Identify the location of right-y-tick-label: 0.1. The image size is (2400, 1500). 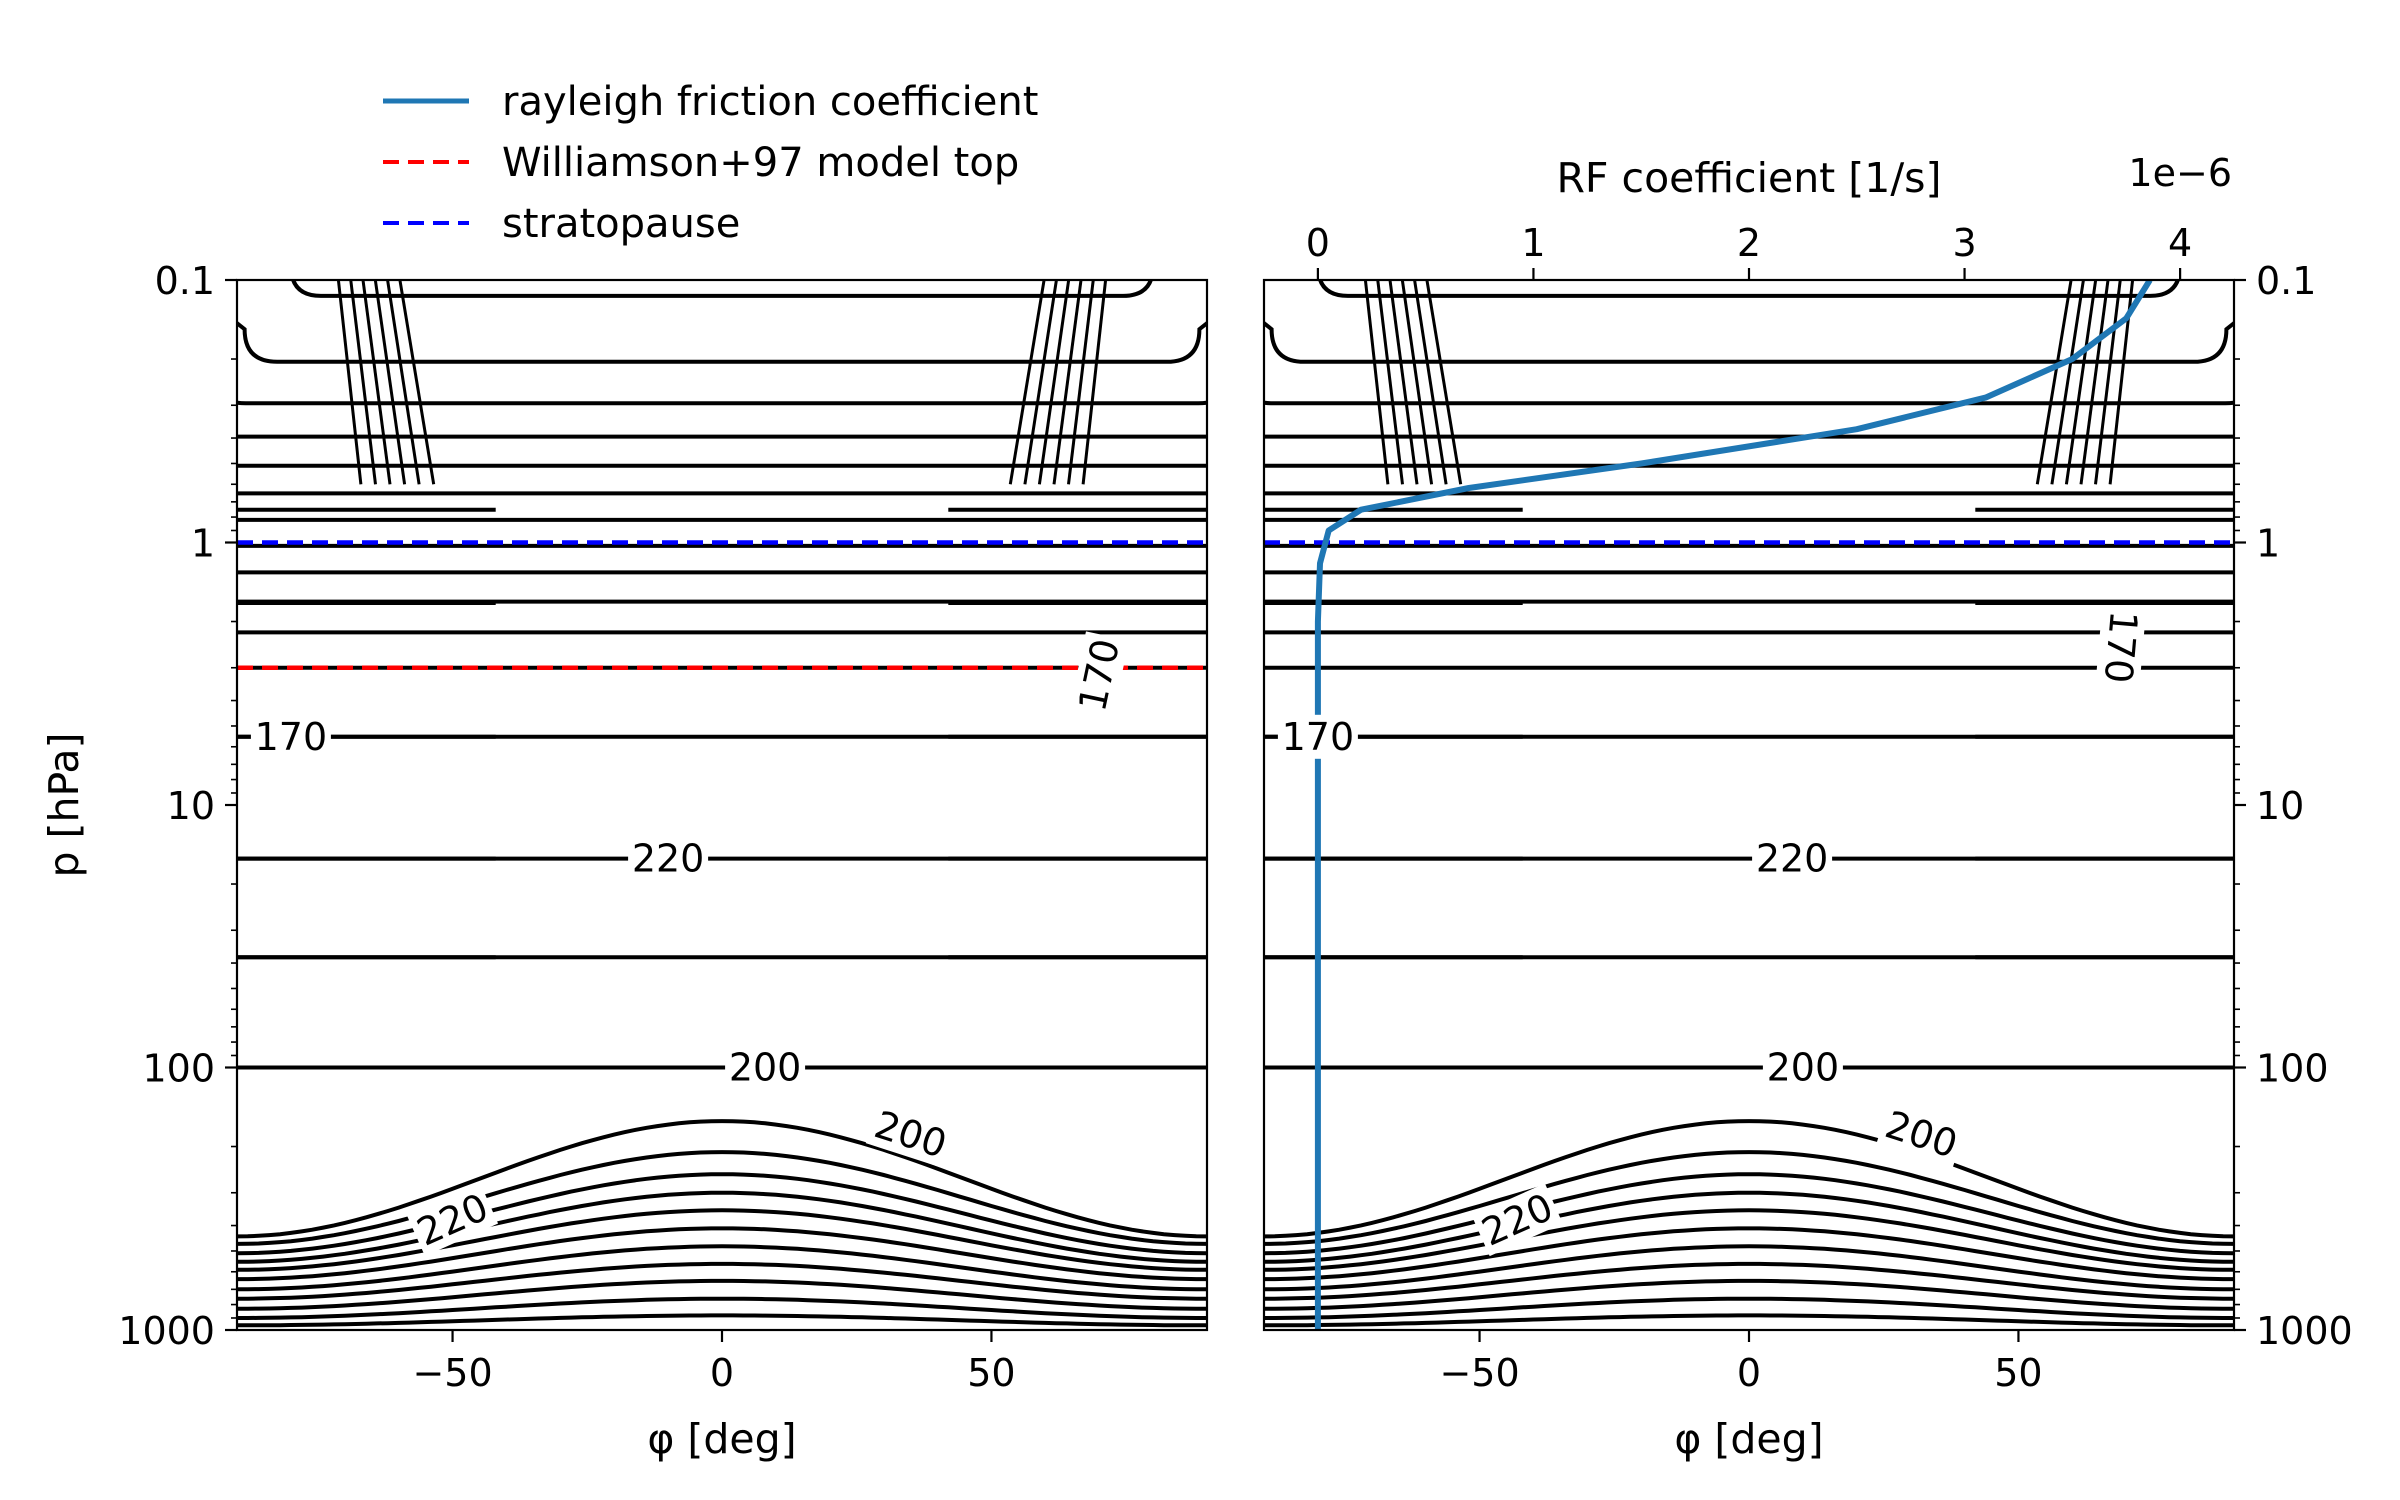
(2286, 281).